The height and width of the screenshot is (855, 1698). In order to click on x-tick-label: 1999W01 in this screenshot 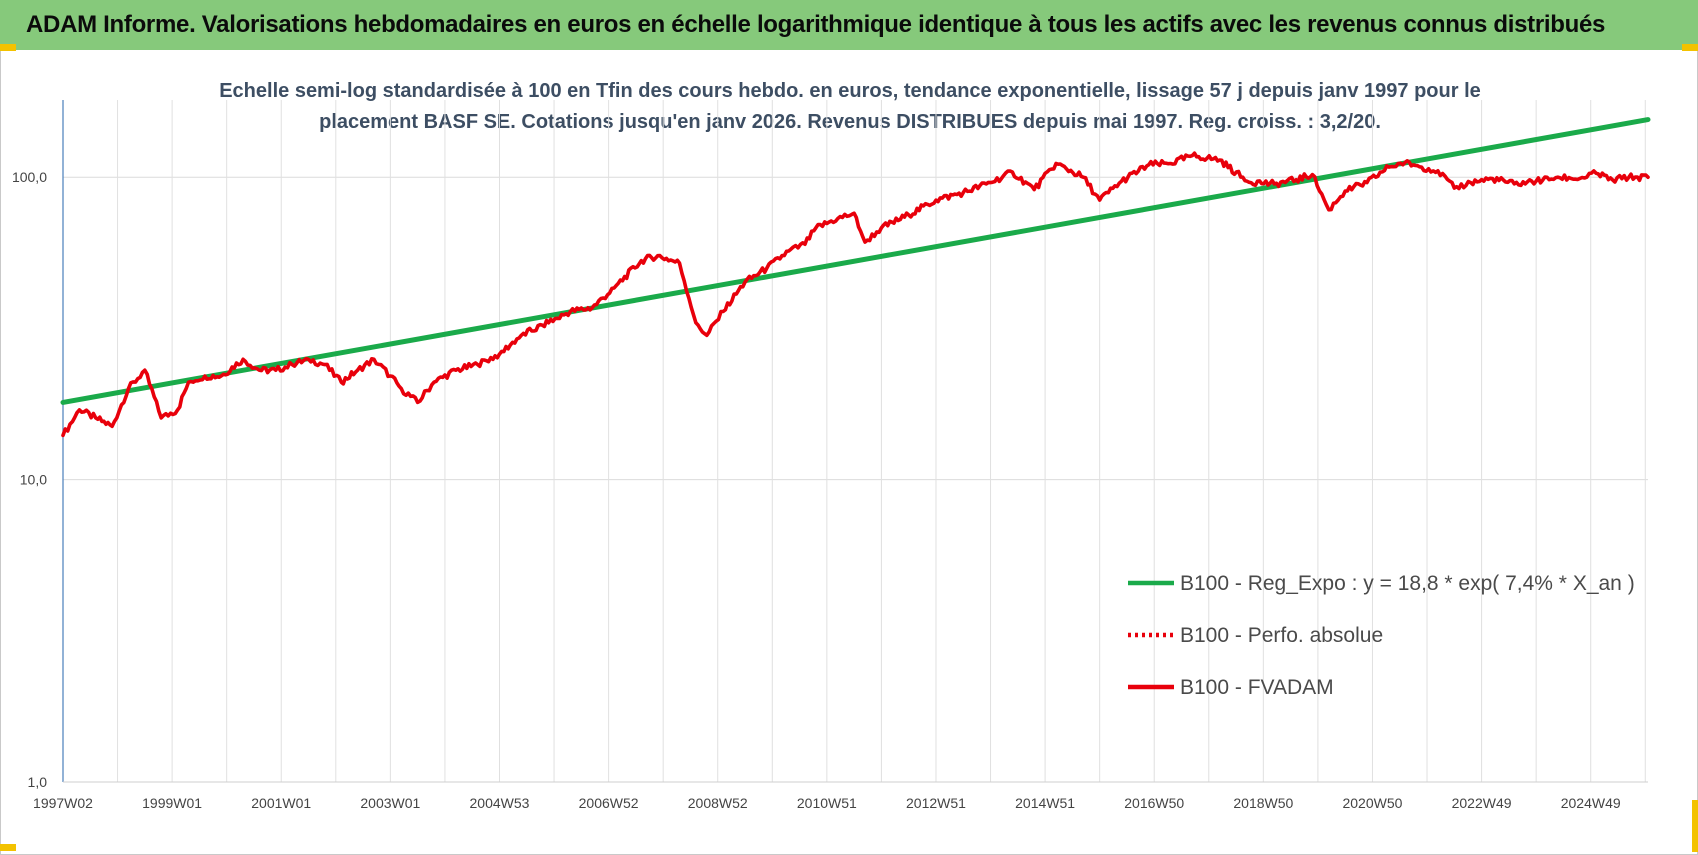, I will do `click(172, 803)`.